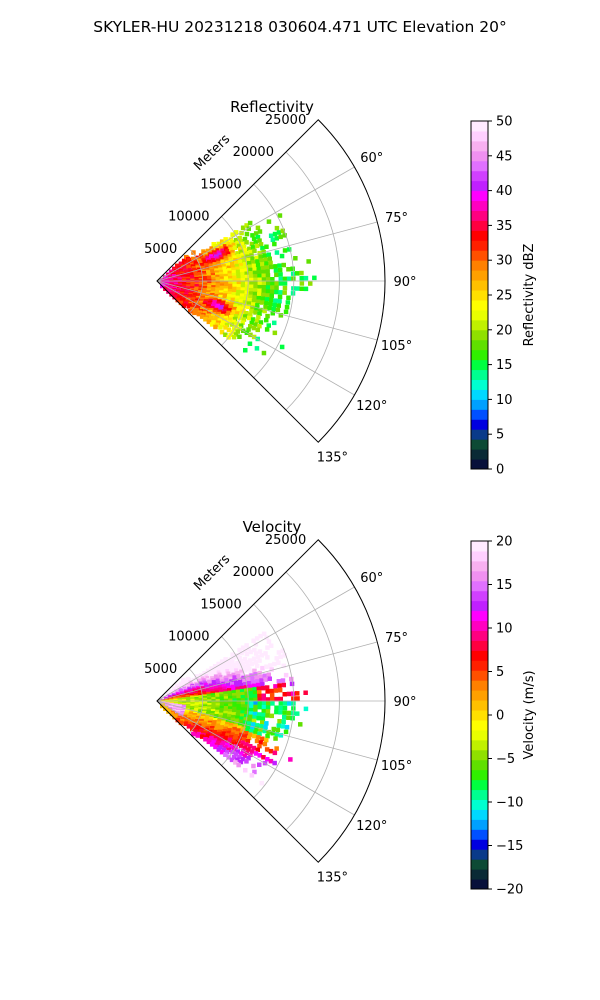  I want to click on panel-title: Velocity, so click(272, 527).